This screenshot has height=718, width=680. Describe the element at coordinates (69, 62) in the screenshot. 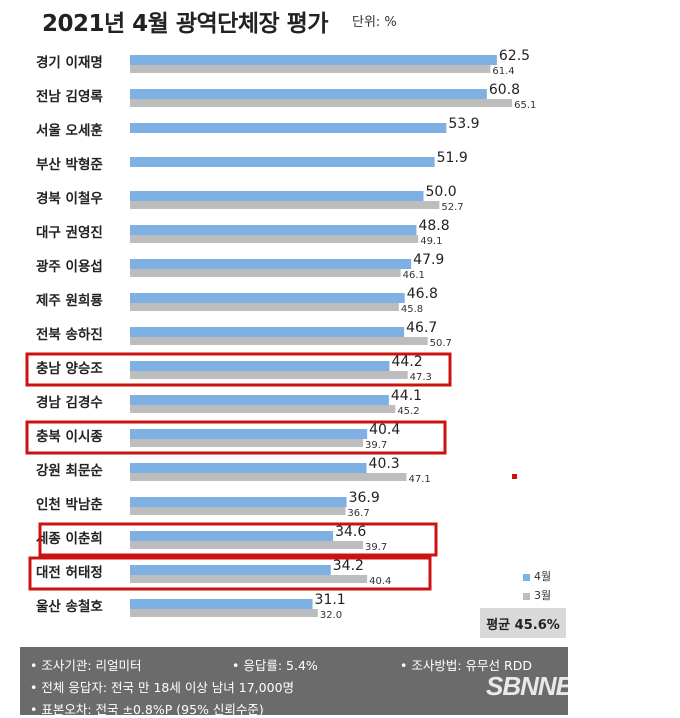

I see `category-label: 경기 이재명` at that location.